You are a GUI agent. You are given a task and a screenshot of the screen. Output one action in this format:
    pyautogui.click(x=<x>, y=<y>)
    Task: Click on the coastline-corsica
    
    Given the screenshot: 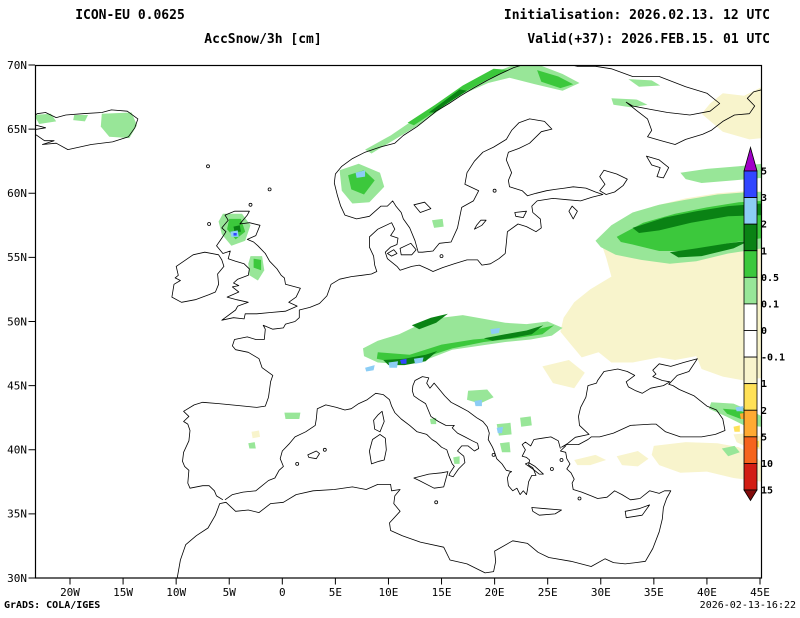 What is the action you would take?
    pyautogui.click(x=379, y=421)
    